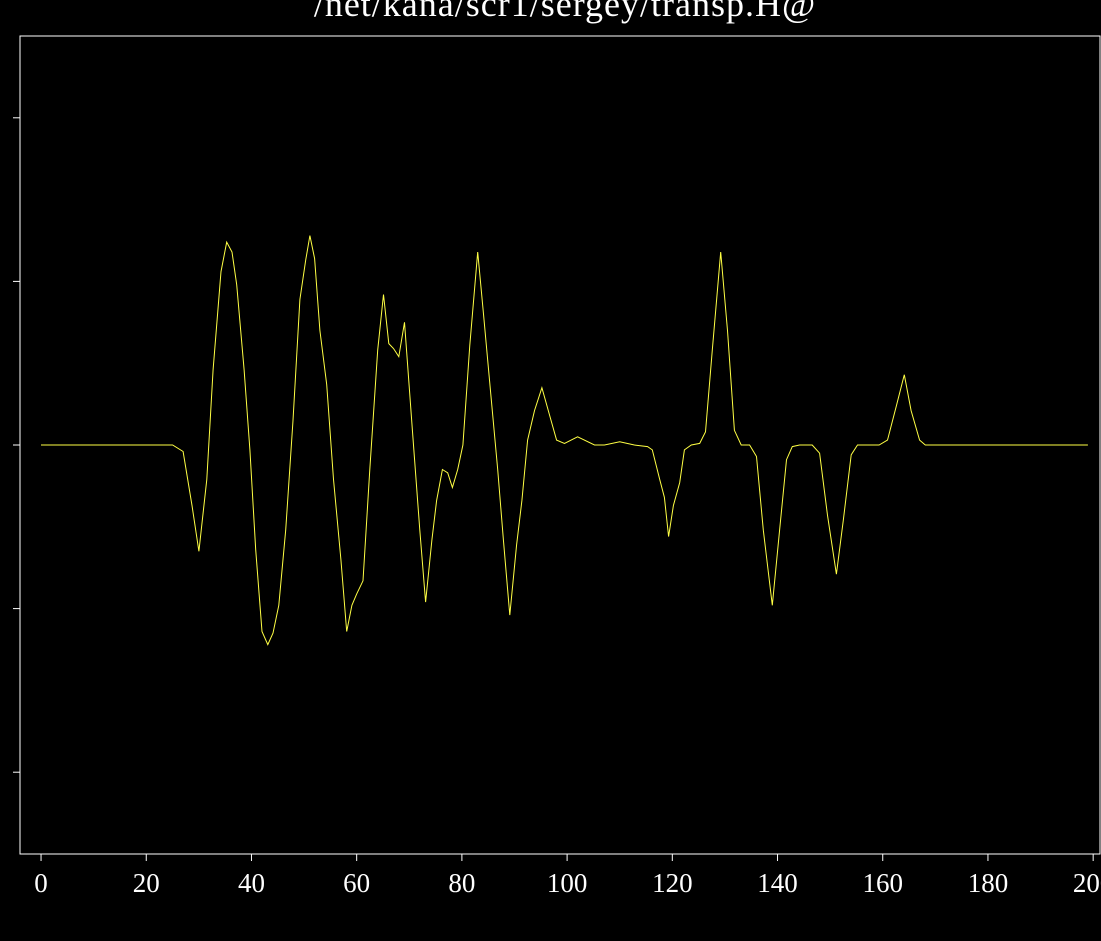 The image size is (1101, 941). What do you see at coordinates (356, 883) in the screenshot?
I see `x-tick-label: 60` at bounding box center [356, 883].